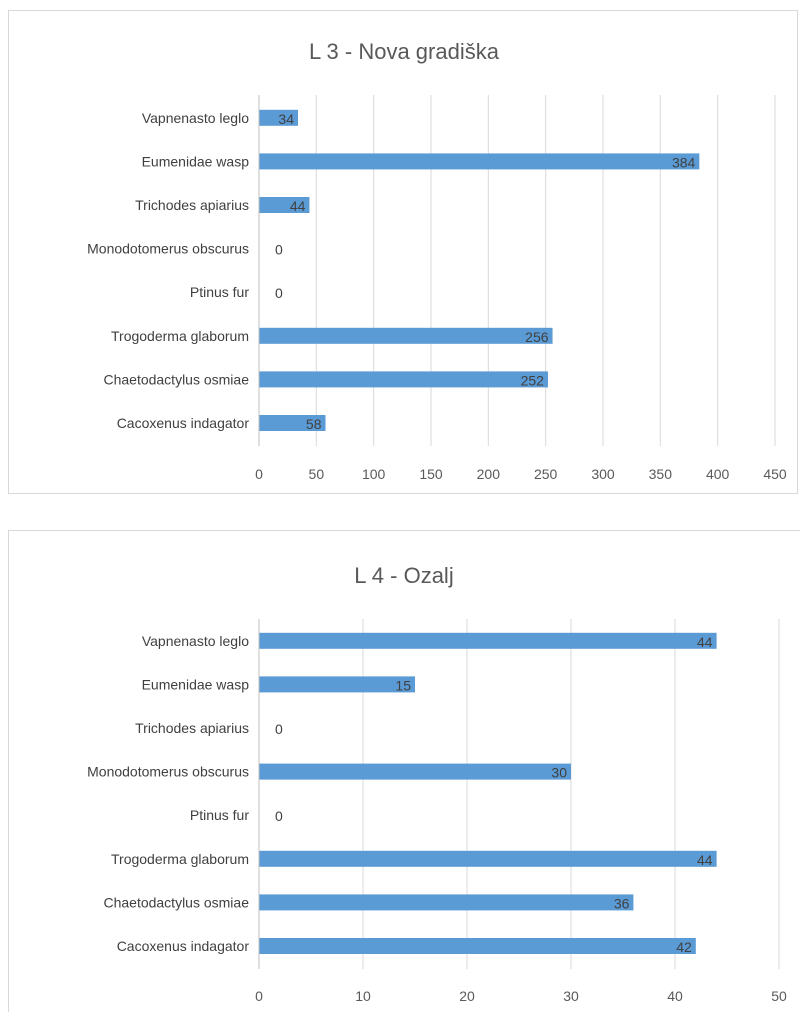  What do you see at coordinates (431, 474) in the screenshot?
I see `x-tick-label: 150` at bounding box center [431, 474].